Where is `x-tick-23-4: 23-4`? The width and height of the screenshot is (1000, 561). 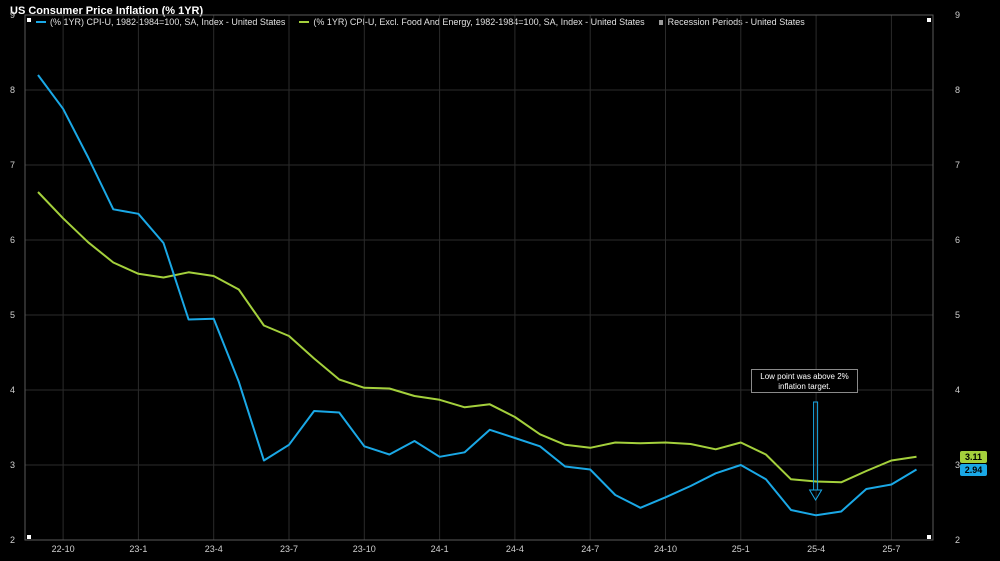 x-tick-23-4: 23-4 is located at coordinates (214, 549).